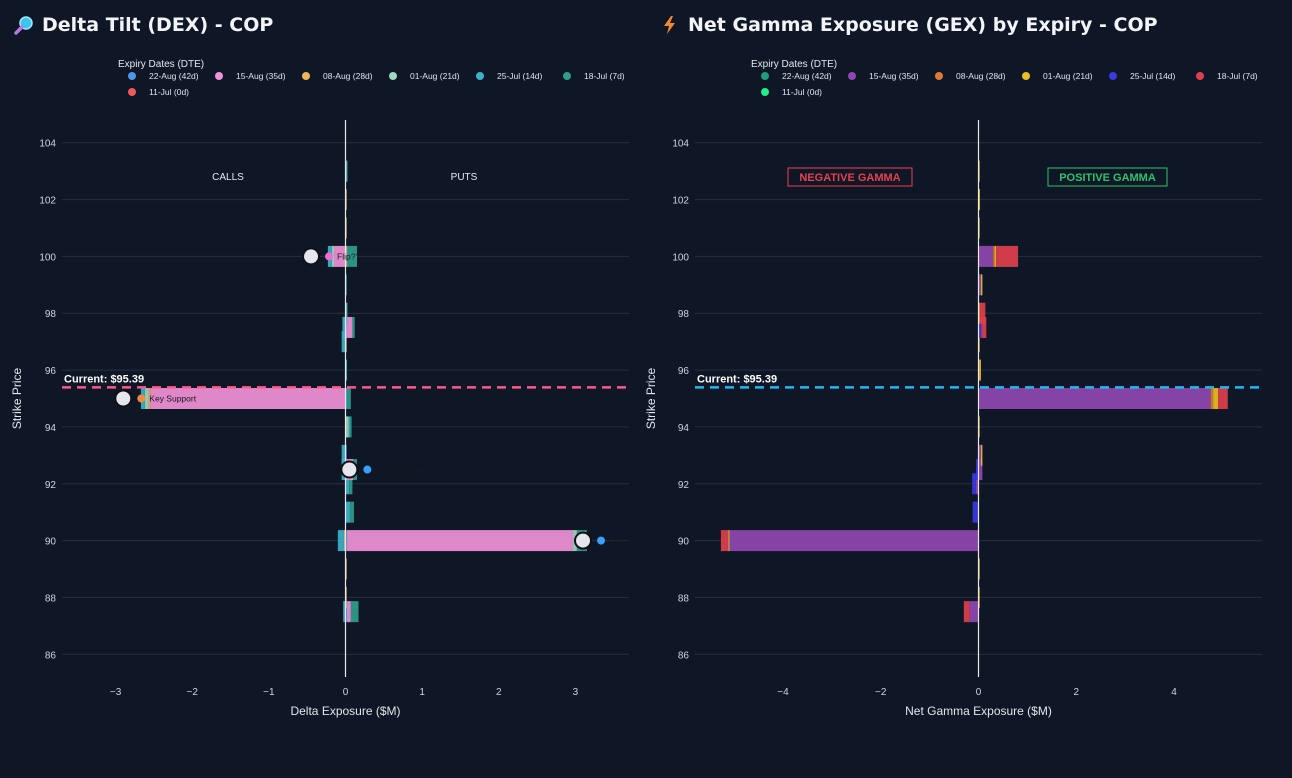 The height and width of the screenshot is (778, 1292). I want to click on legend-item-label: 11-Jul (0d), so click(802, 92).